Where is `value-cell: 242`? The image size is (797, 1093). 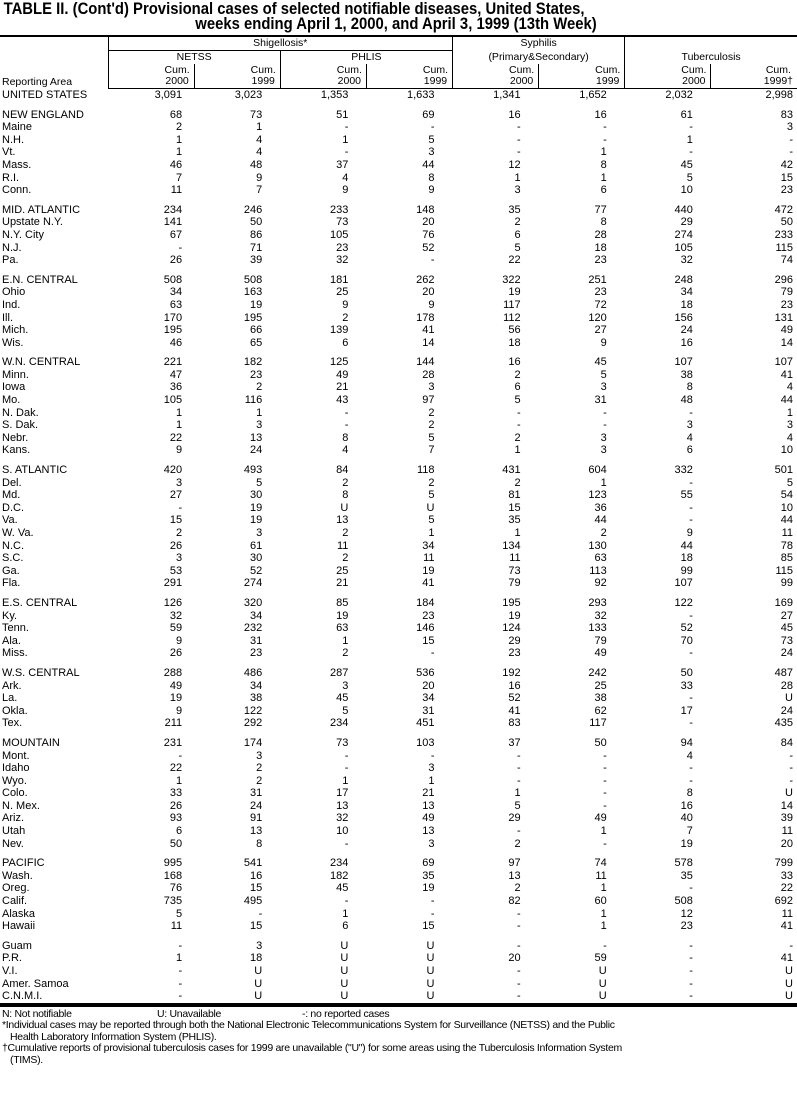
value-cell: 242 is located at coordinates (597, 672).